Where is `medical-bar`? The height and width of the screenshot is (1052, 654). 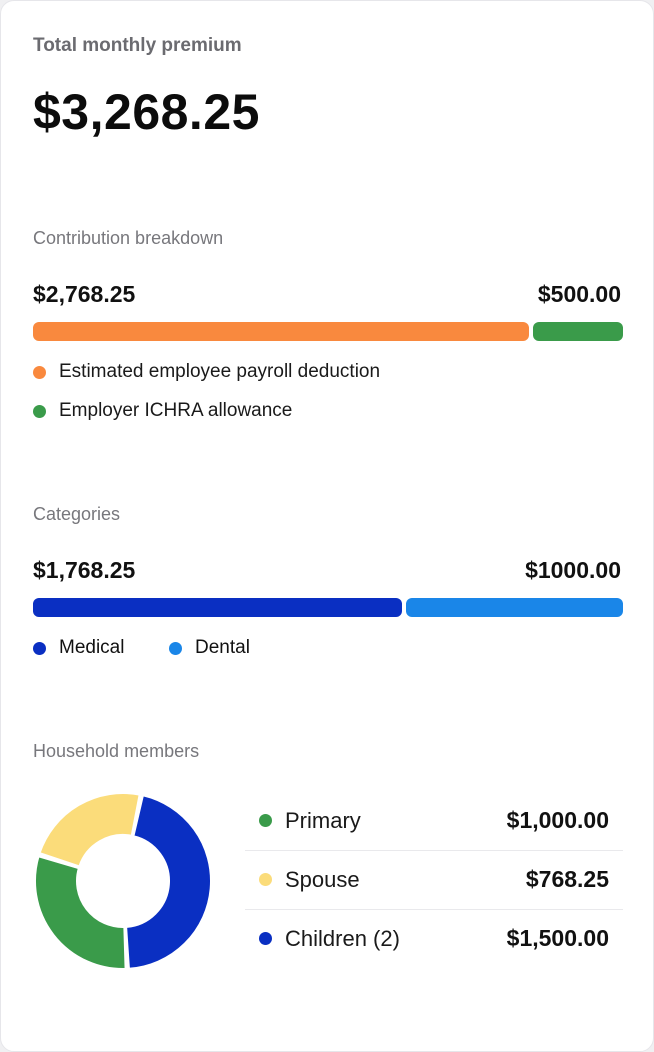 medical-bar is located at coordinates (217, 607).